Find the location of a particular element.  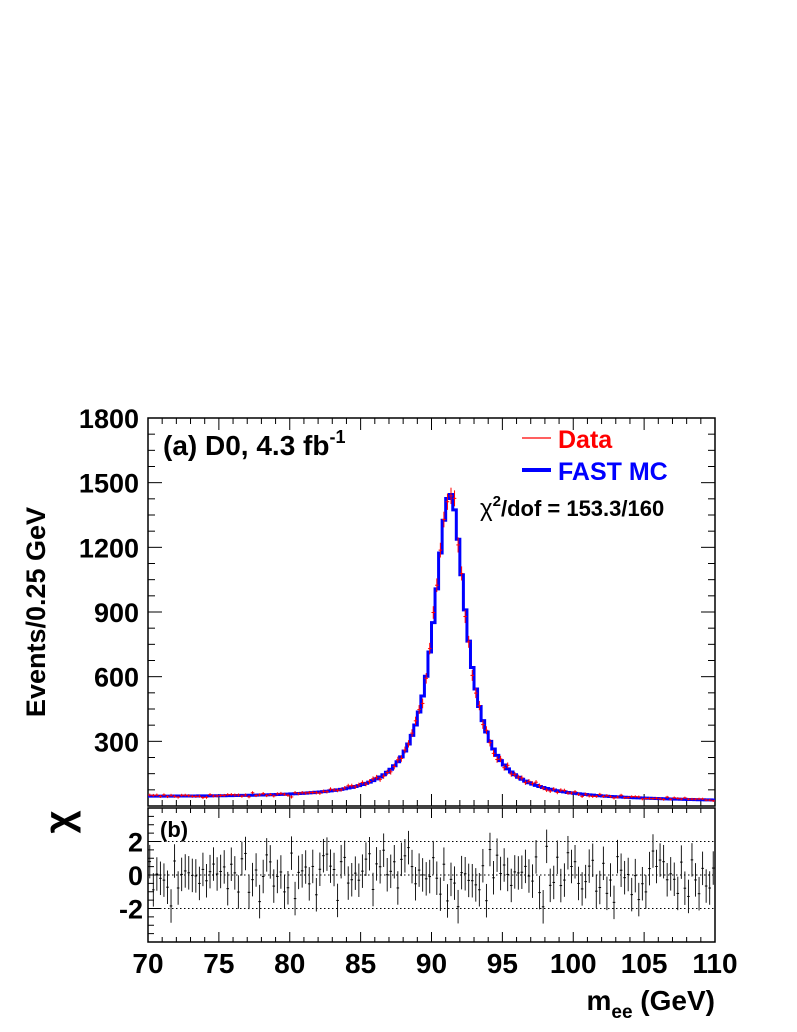

panel-a-title-superscript: -1 is located at coordinates (337, 437).